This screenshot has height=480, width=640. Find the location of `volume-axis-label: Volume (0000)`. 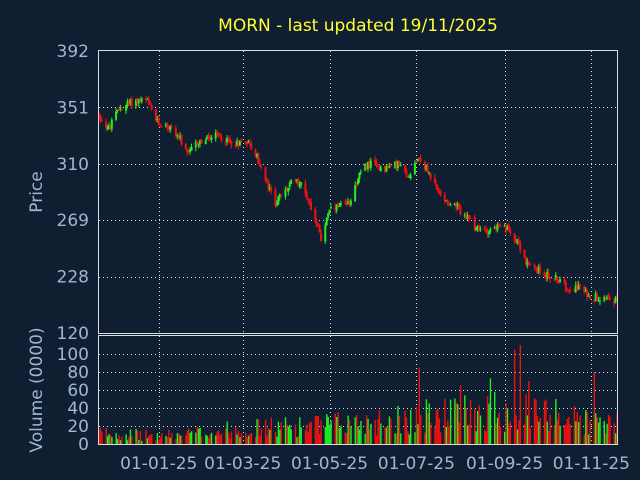

volume-axis-label: Volume (0000) is located at coordinates (37, 389).